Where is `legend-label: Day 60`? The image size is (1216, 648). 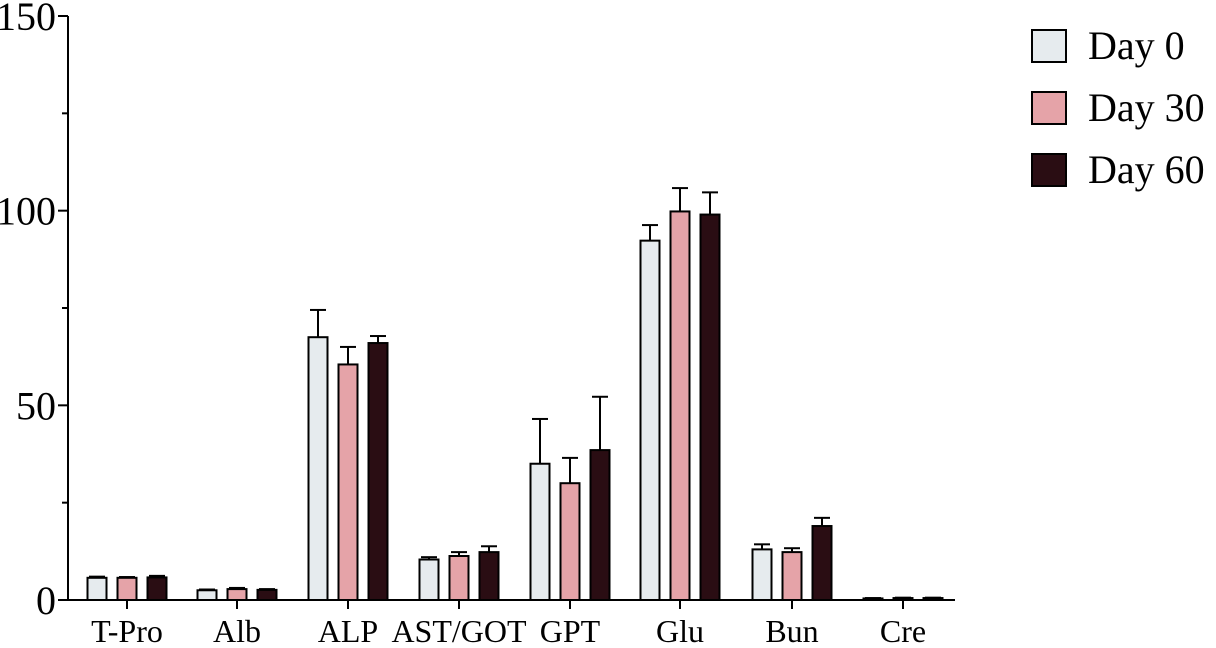 legend-label: Day 60 is located at coordinates (1146, 169).